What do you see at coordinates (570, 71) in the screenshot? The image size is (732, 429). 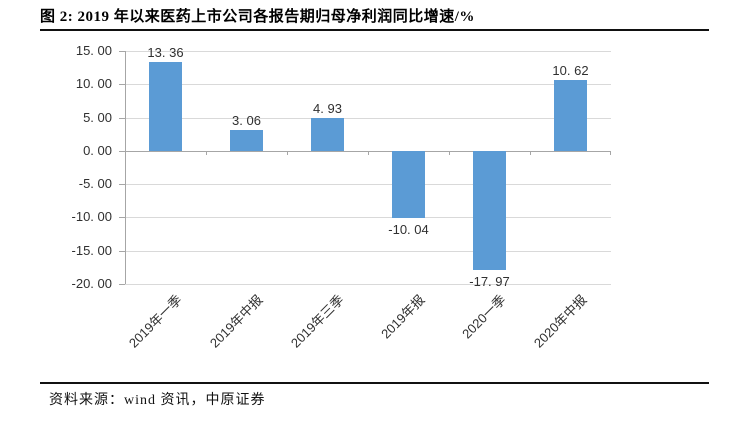 I see `bar-value-label: 10. 62` at bounding box center [570, 71].